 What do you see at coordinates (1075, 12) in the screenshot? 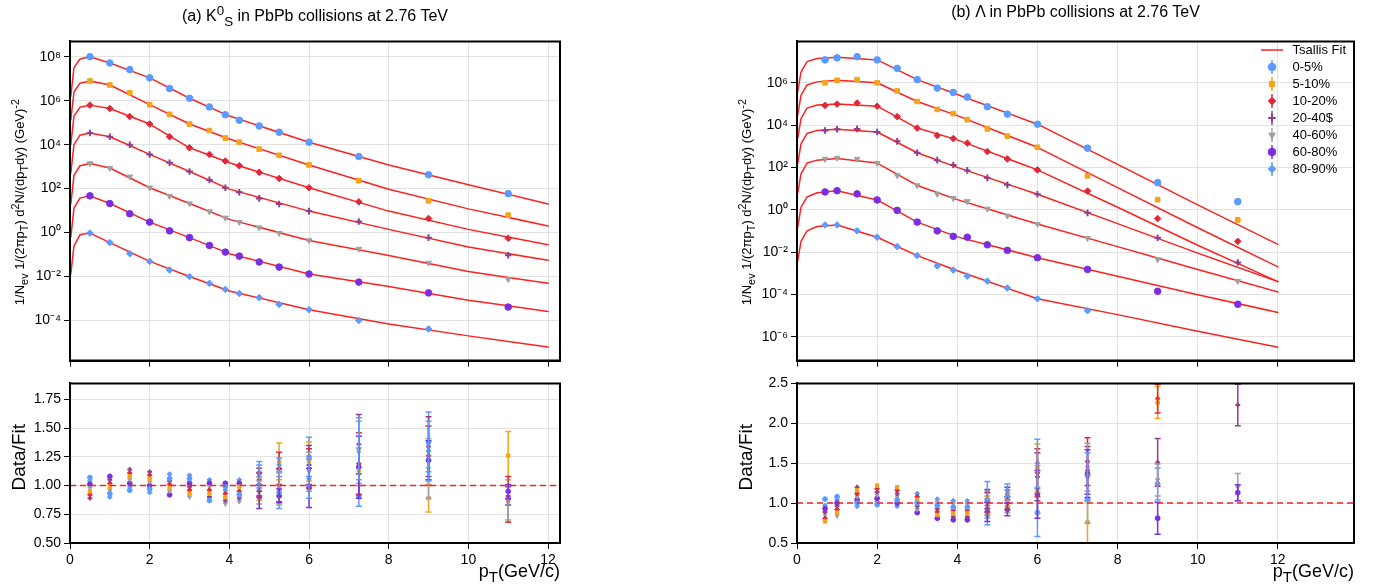
I see `chart-title: (b) Λ in PbPb collisions at 2.76 TeV` at bounding box center [1075, 12].